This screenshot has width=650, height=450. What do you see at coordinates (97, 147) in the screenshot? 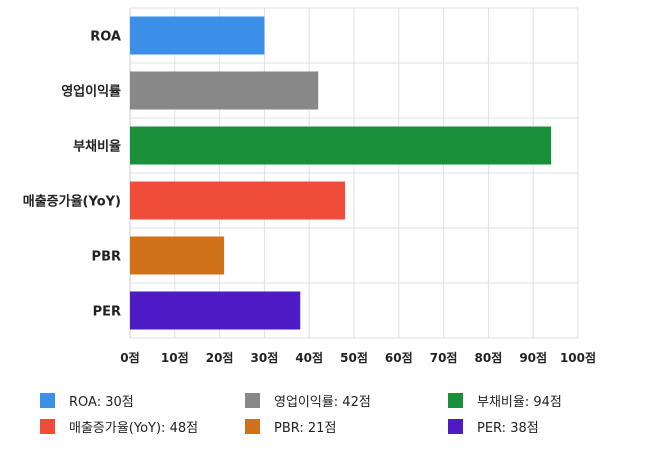
I see `category-label: 부채비율` at bounding box center [97, 147].